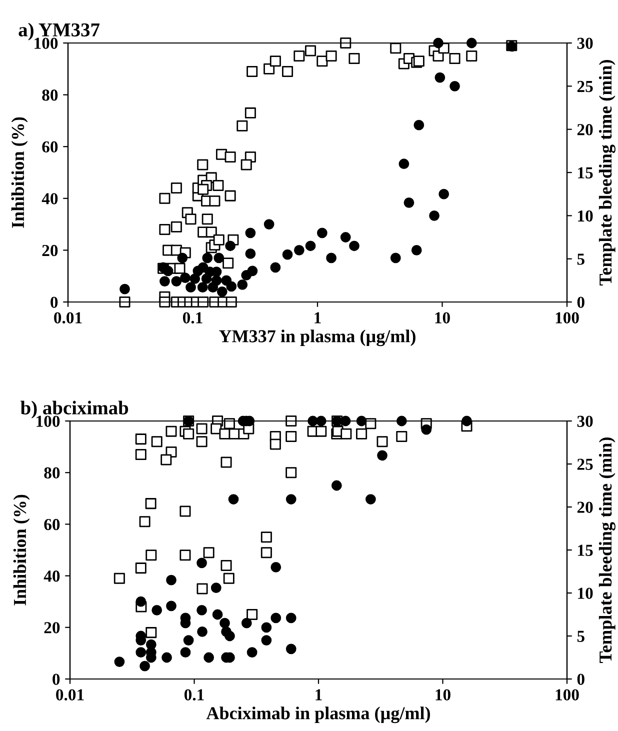 Image resolution: width=618 pixels, height=731 pixels. What do you see at coordinates (318, 715) in the screenshot?
I see `x-axis-title: Abciximab in plasma (µg/ml)` at bounding box center [318, 715].